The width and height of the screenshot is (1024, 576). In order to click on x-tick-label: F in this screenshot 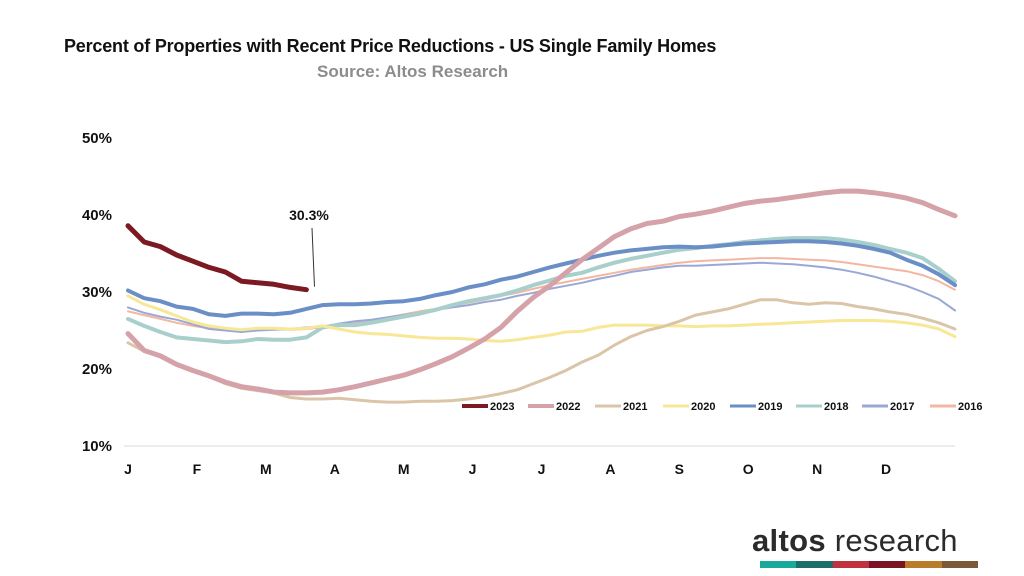, I will do `click(197, 469)`.